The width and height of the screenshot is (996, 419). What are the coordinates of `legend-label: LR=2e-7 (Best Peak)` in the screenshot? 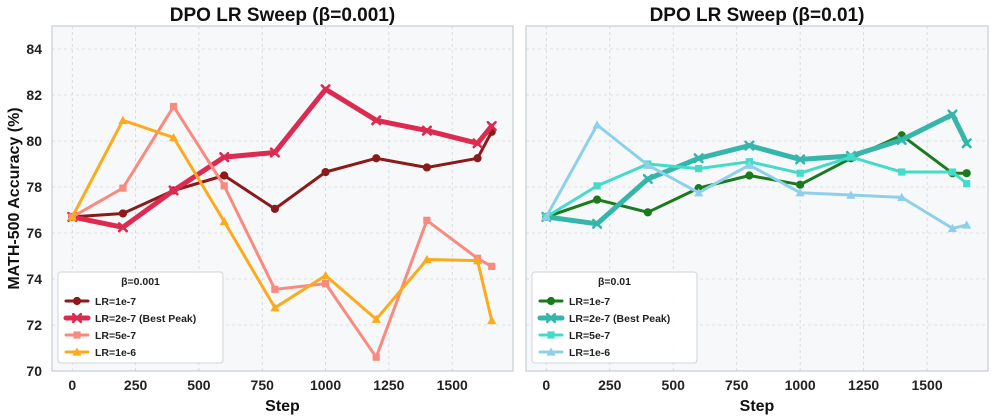 It's located at (145, 319).